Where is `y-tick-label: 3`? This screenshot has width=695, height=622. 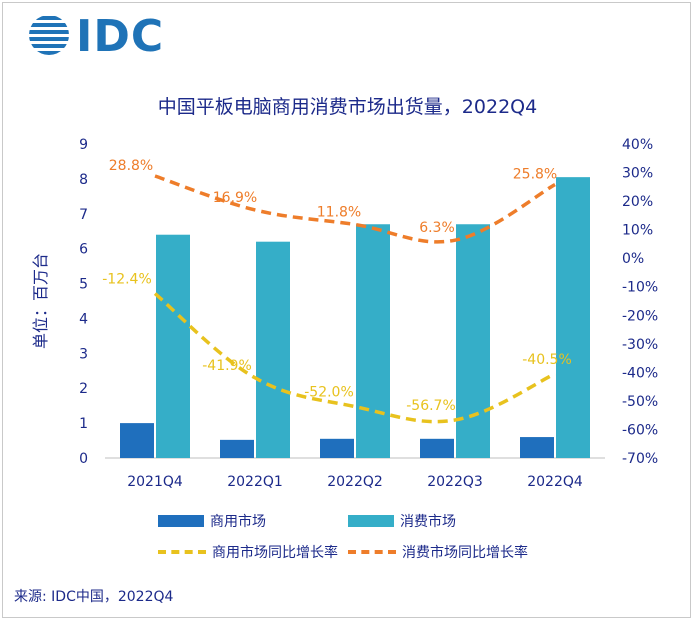
y-tick-label: 3 is located at coordinates (83, 354).